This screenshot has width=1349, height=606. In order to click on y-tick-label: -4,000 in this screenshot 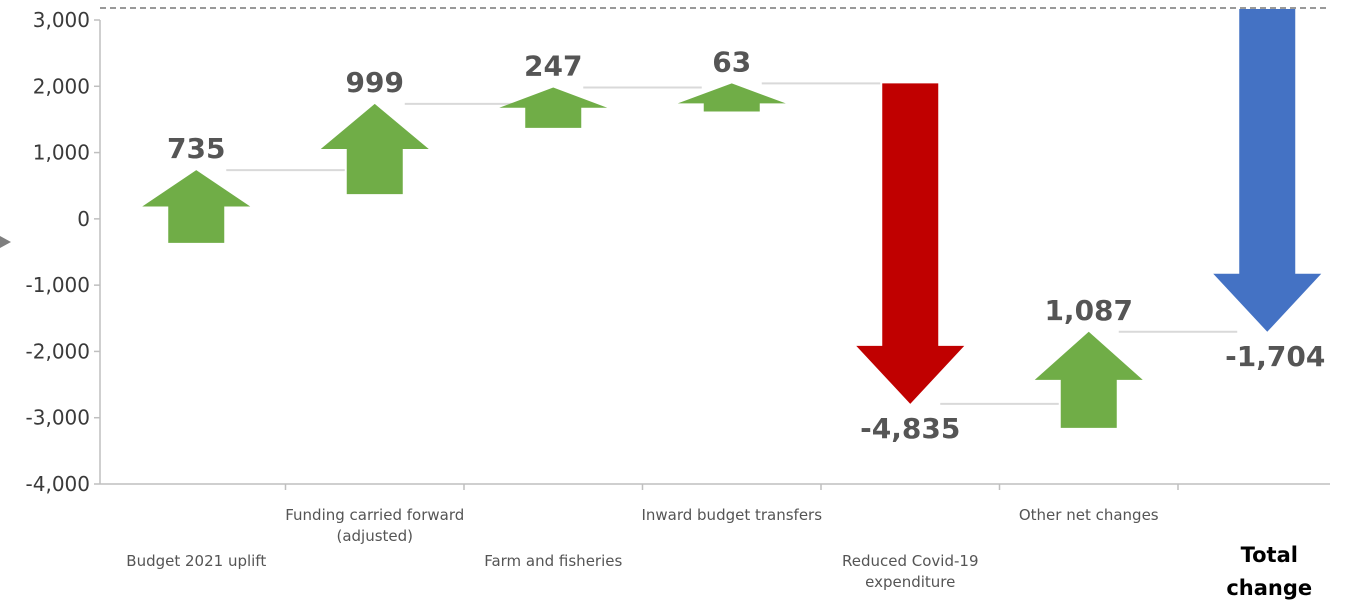, I will do `click(58, 484)`.